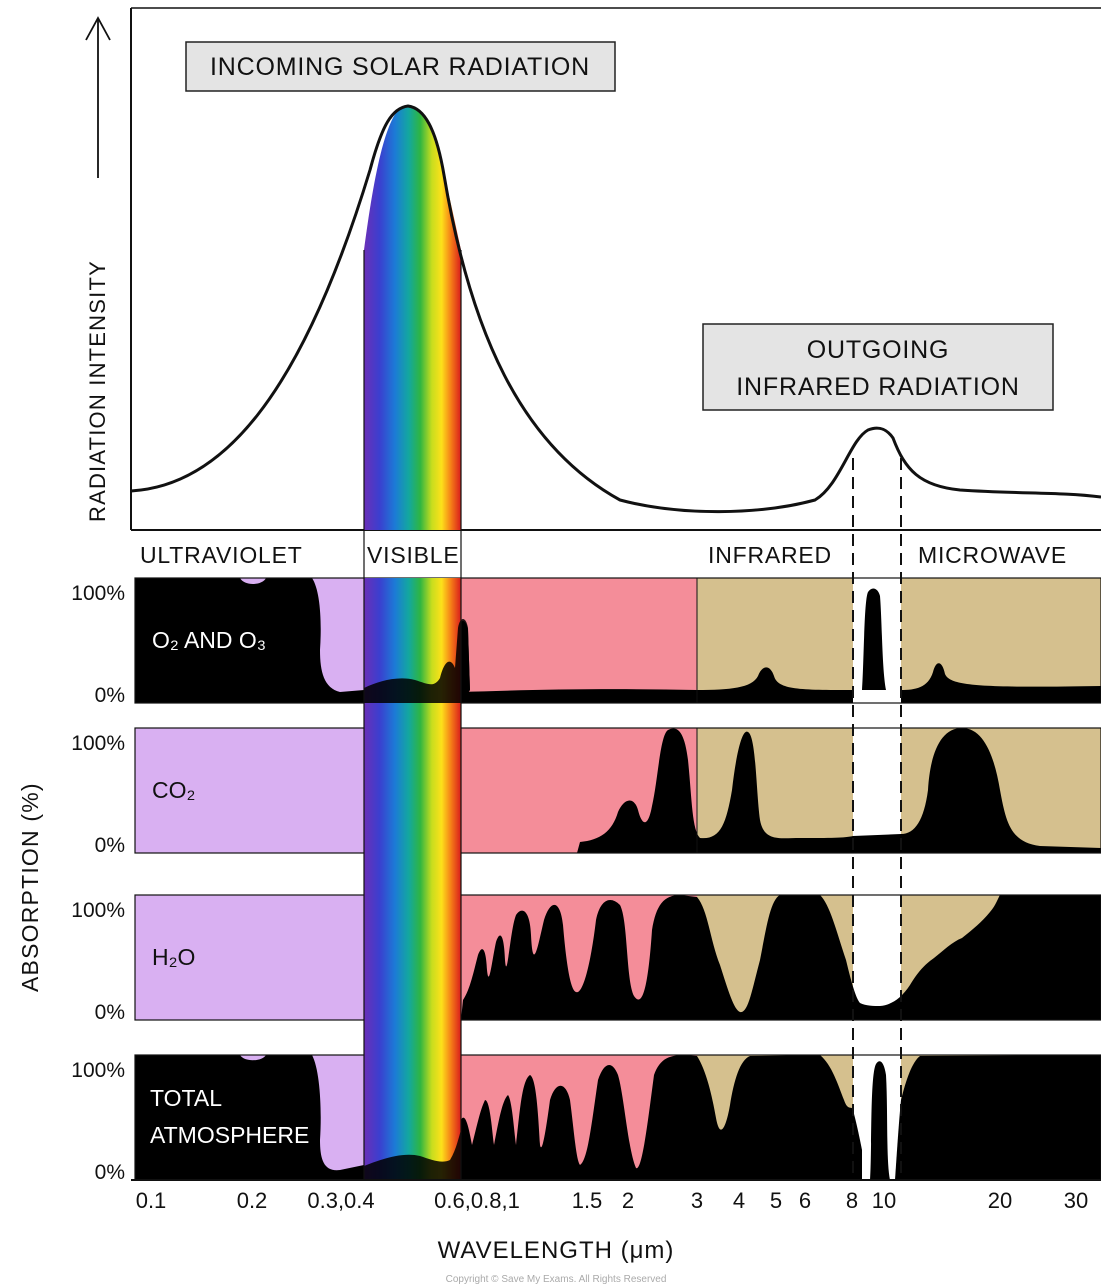 The image size is (1101, 1288). Describe the element at coordinates (1000, 1200) in the screenshot. I see `x-tick: 20` at that location.